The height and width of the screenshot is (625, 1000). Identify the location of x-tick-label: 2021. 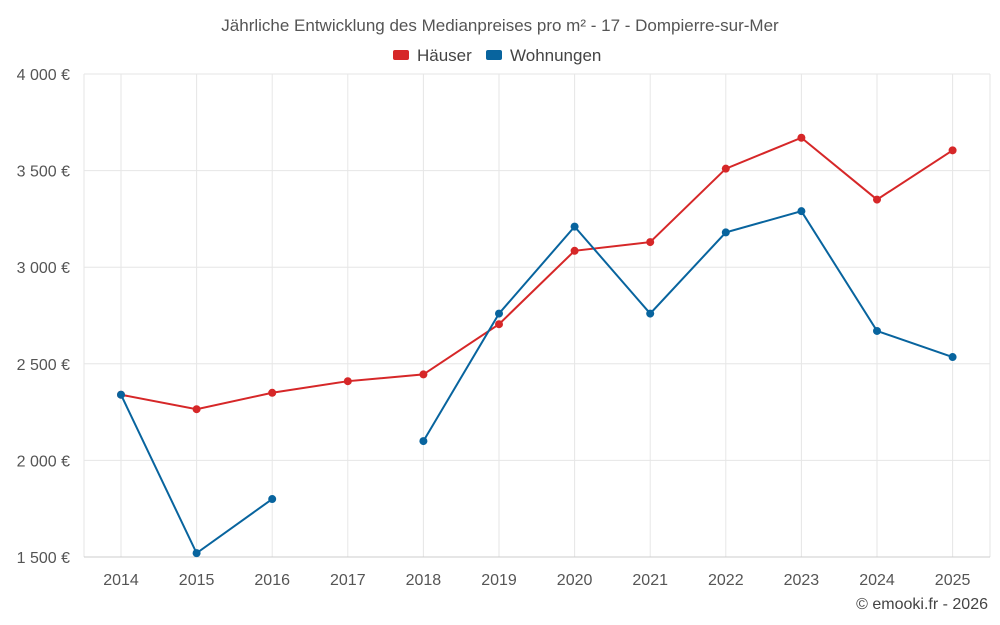
(650, 580).